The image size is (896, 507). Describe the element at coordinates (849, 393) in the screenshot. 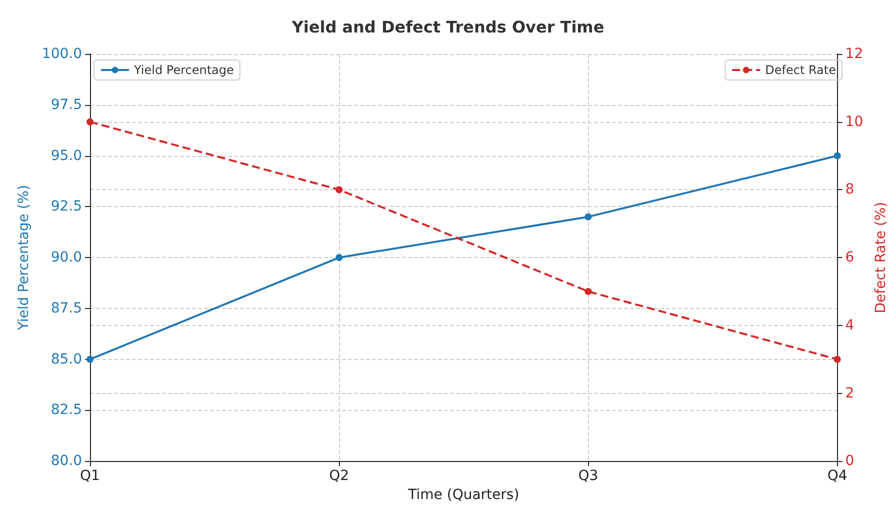

I see `y2-tick-label: 2` at that location.